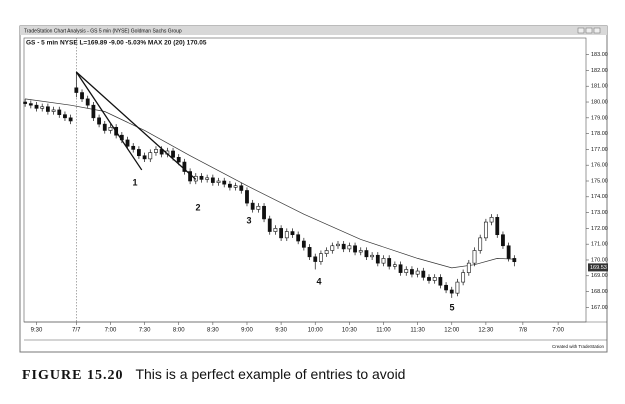  Describe the element at coordinates (248, 220) in the screenshot. I see `annotation: 3` at that location.